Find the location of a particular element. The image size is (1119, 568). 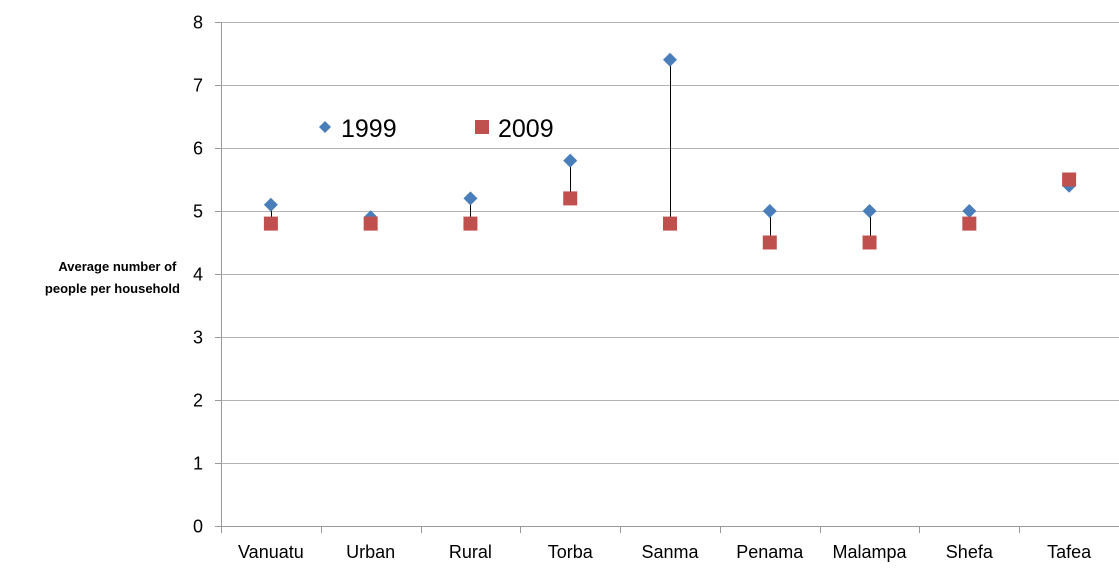

x-tick-label-rural: Rural is located at coordinates (470, 552).